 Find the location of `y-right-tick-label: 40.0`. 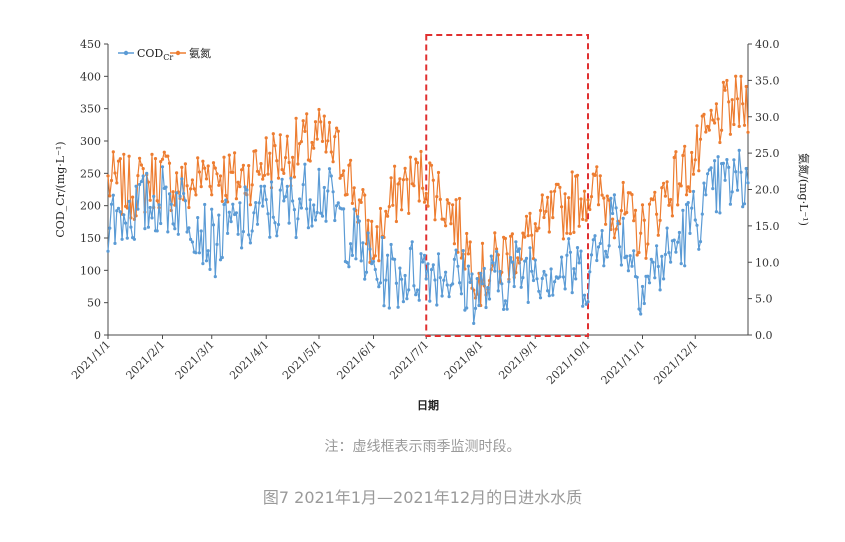

y-right-tick-label: 40.0 is located at coordinates (767, 44).